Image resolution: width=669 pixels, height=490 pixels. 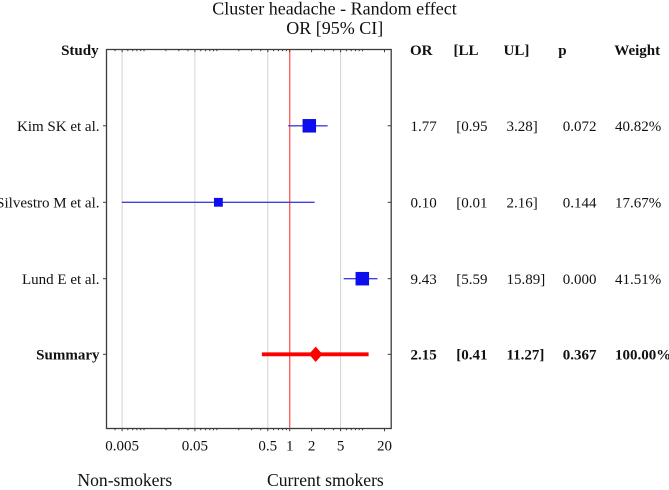 I want to click on svg-text: 20, so click(x=384, y=447).